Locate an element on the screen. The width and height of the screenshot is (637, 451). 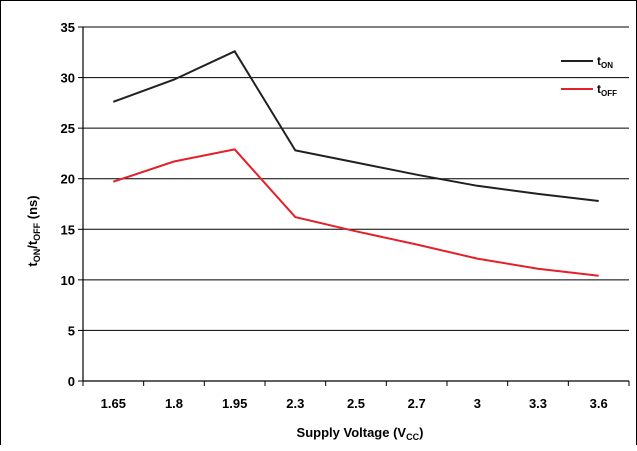
y-axis-label: tON/tOFF (ns) is located at coordinates (33, 230).